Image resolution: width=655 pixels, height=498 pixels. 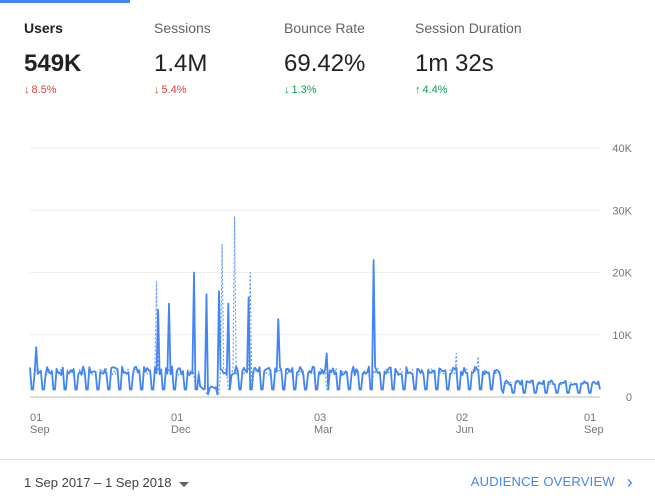 I want to click on metric-delta: ↓ 8.5%, so click(x=52, y=90).